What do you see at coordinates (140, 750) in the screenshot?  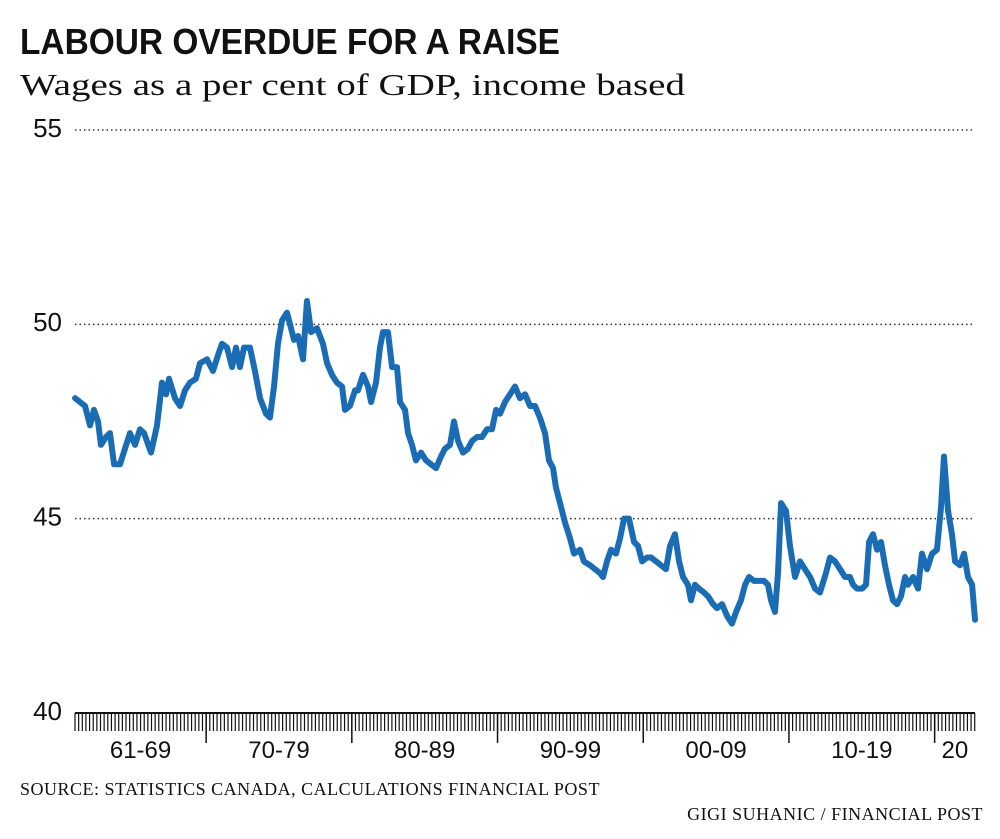 I see `x-band-label: 61-69` at bounding box center [140, 750].